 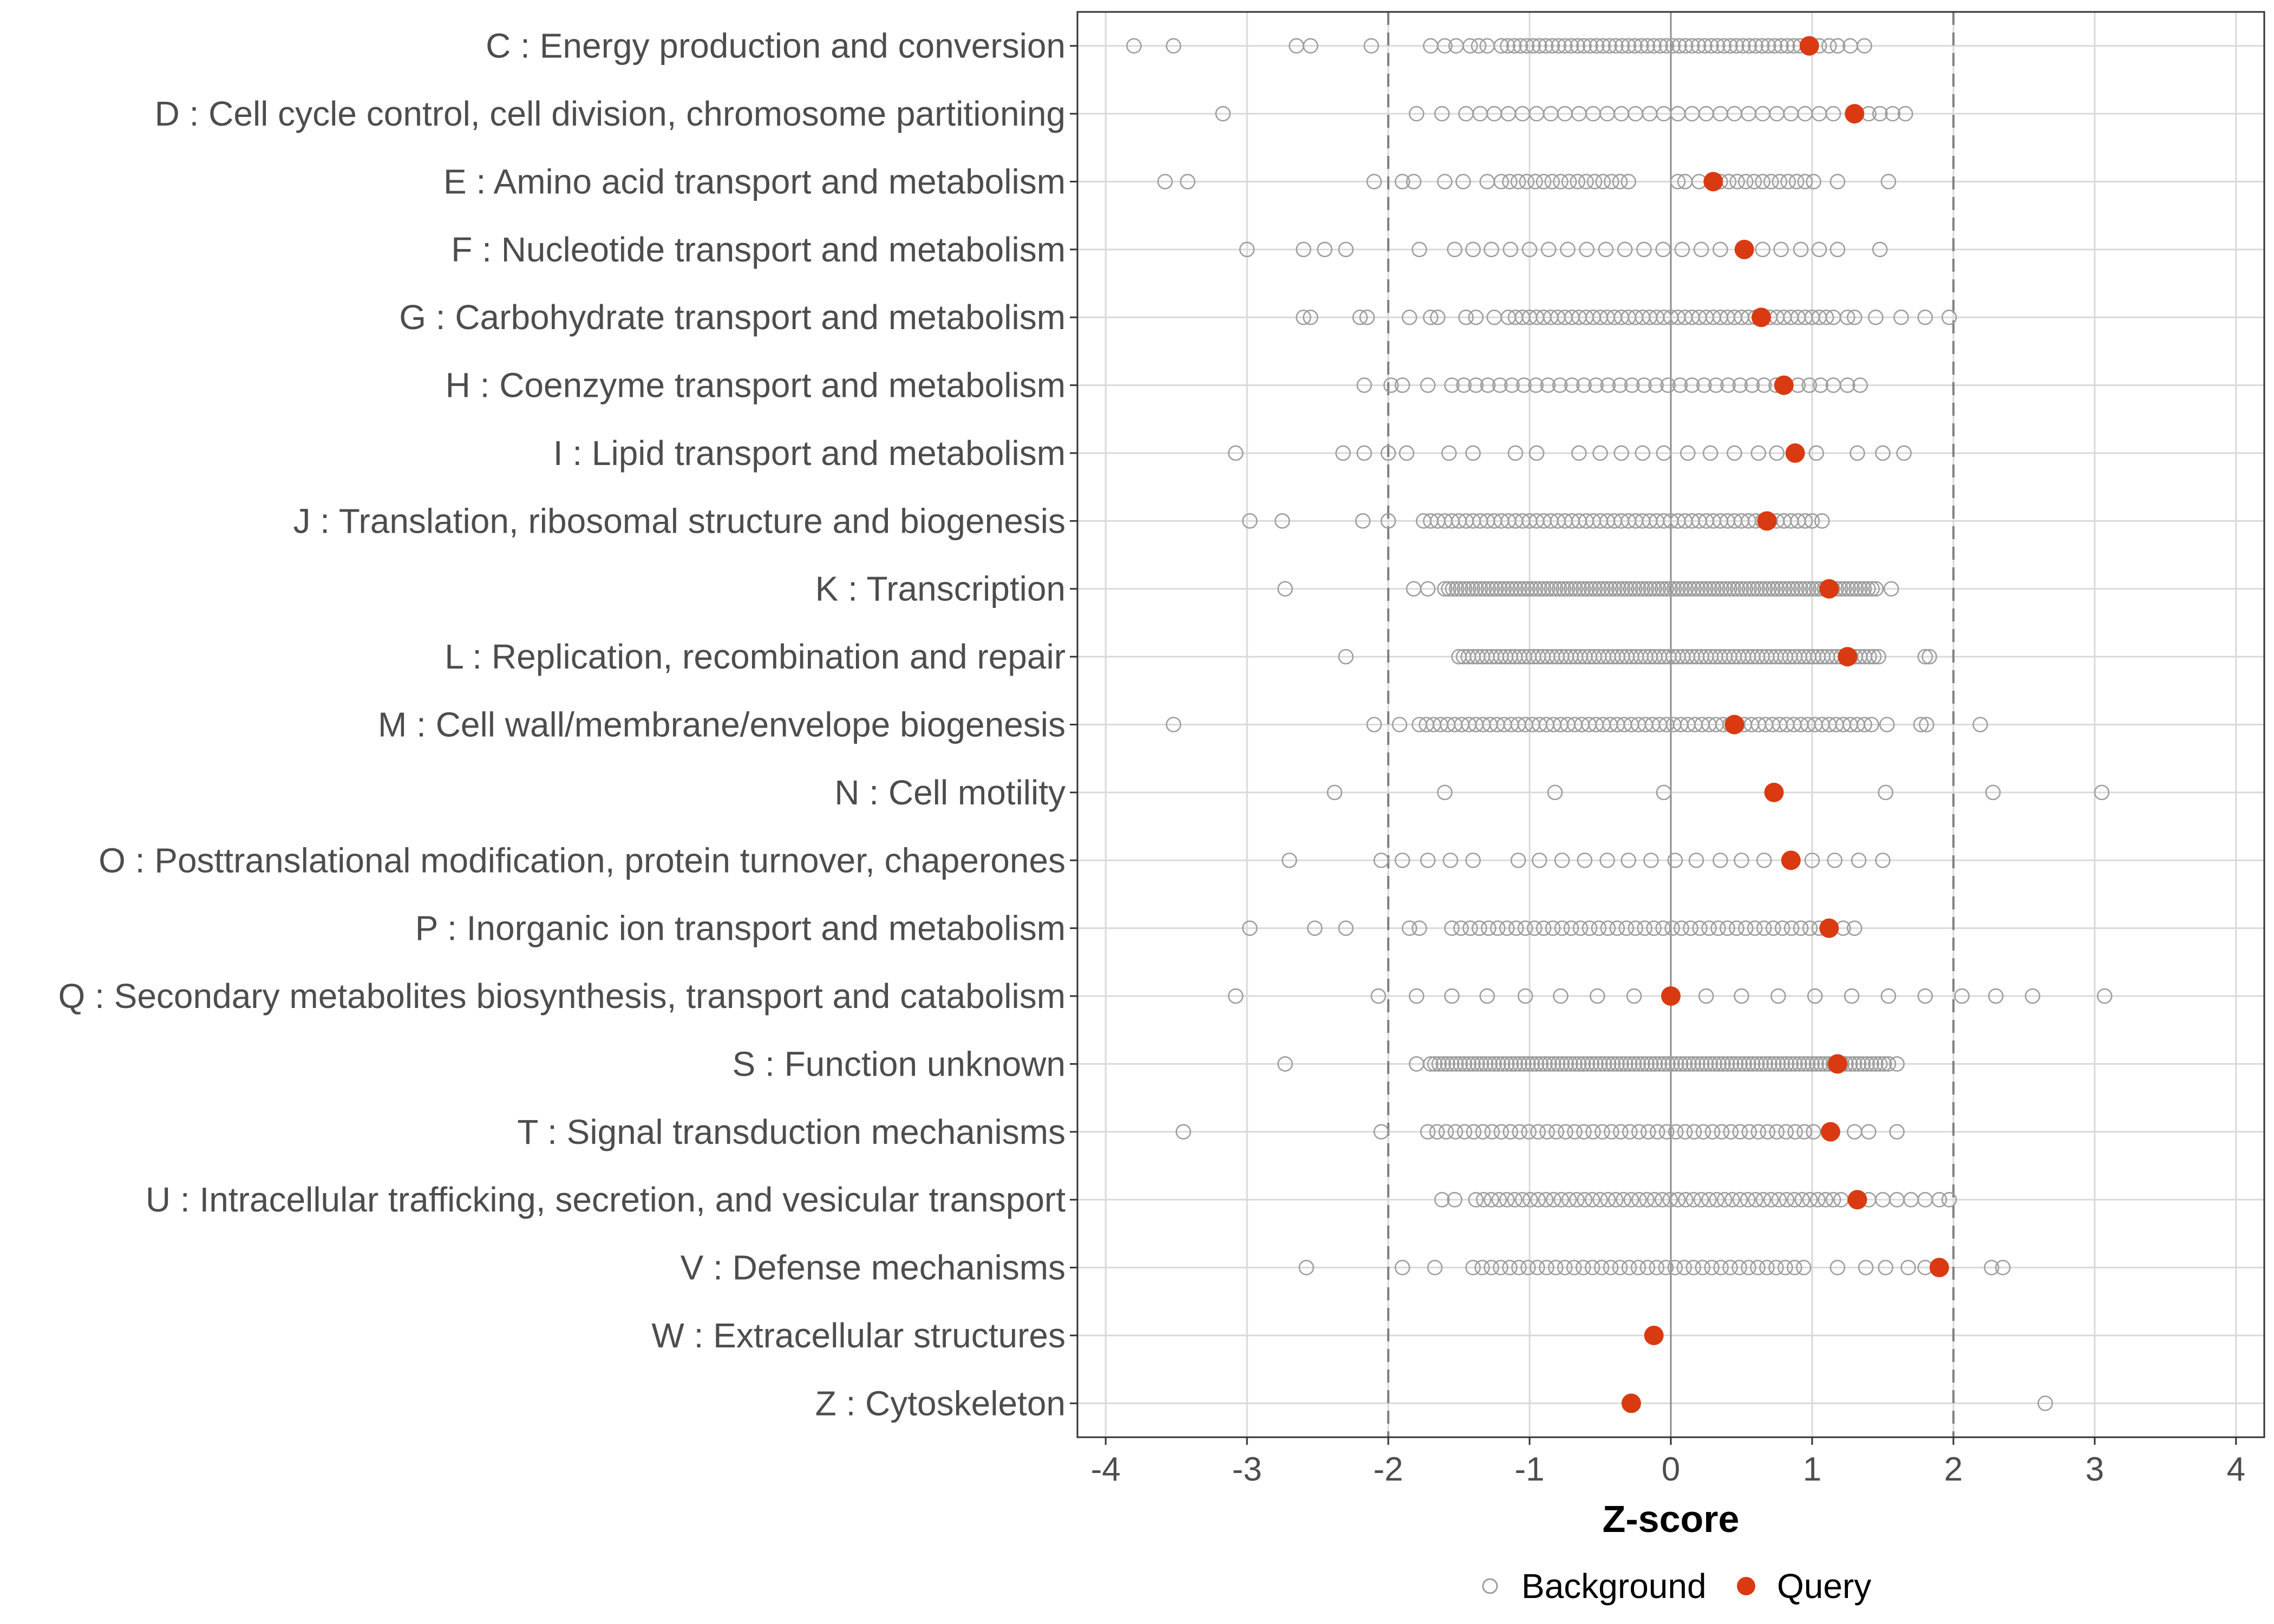 I want to click on query-point, so click(x=1671, y=996).